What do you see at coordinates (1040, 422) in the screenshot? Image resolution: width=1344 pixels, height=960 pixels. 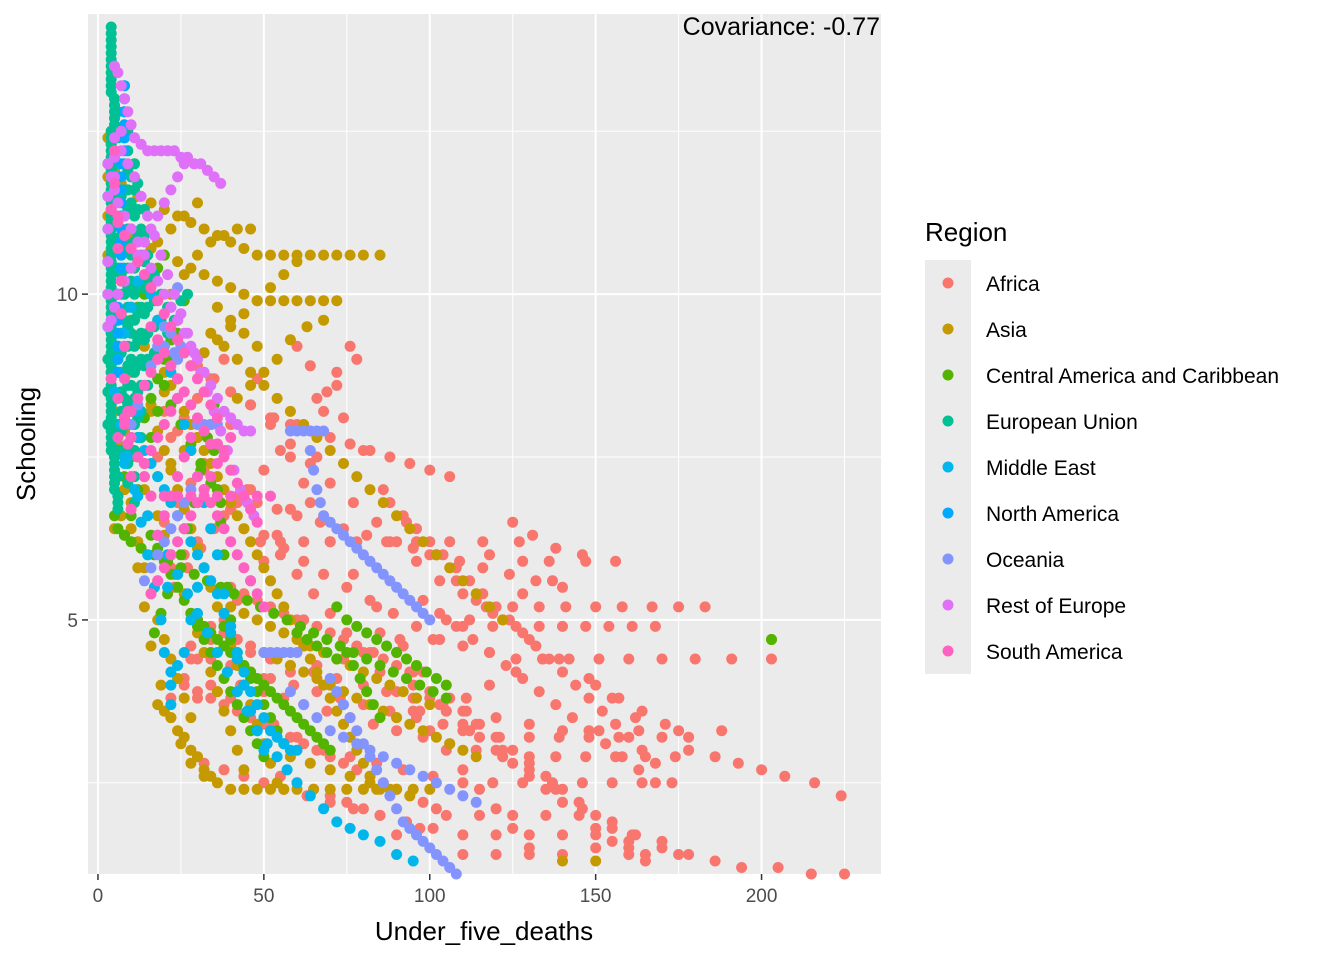 I see `legend-item: European Union` at bounding box center [1040, 422].